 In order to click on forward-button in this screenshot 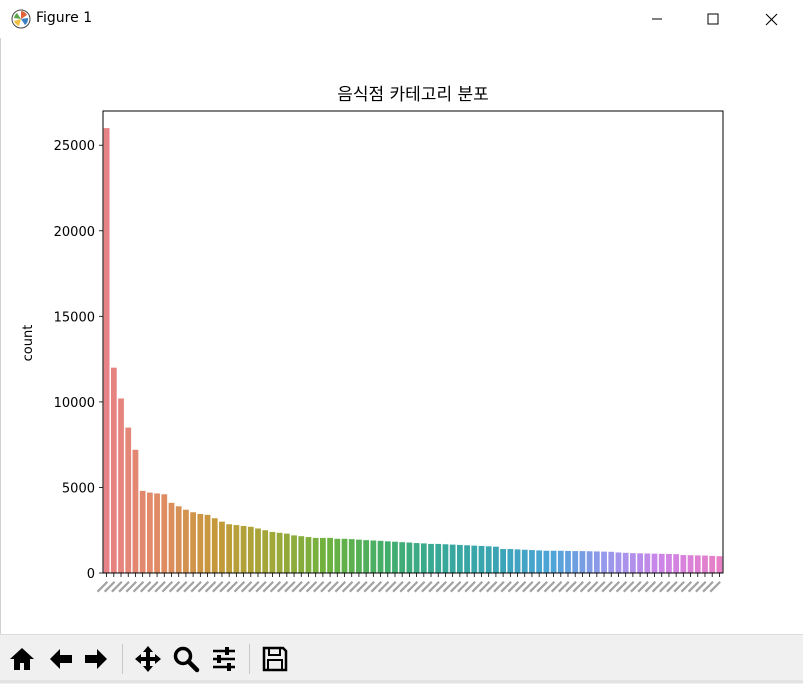, I will do `click(96, 659)`.